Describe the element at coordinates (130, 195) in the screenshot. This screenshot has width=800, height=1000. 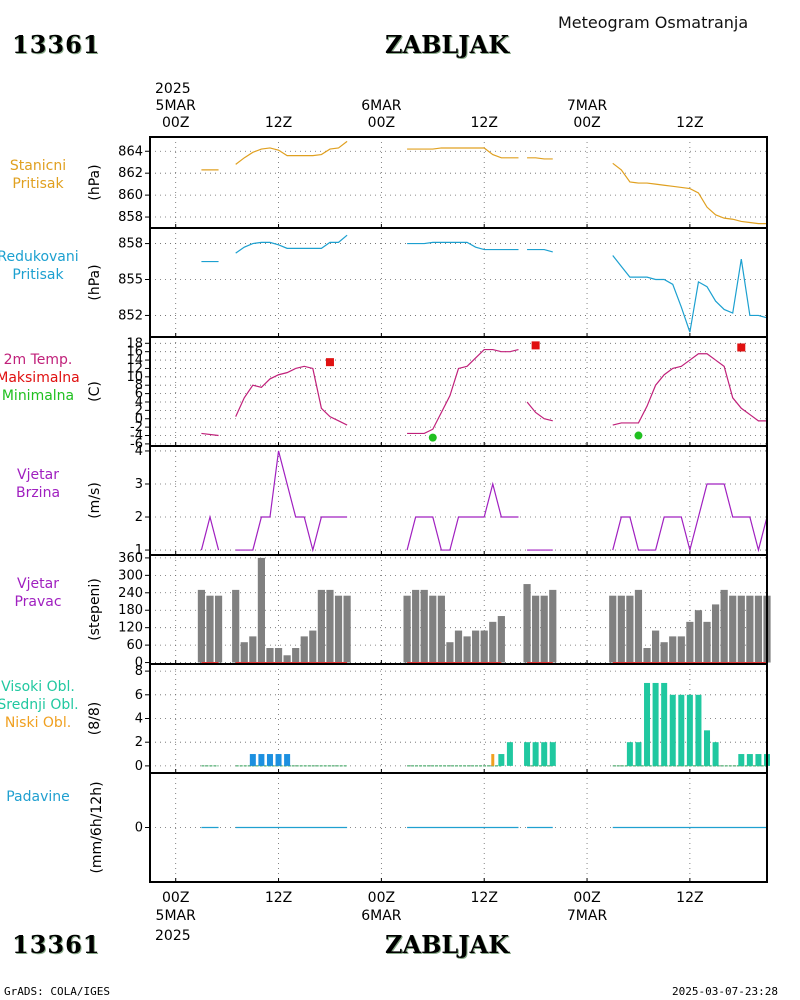
I see `y-tick-label: 860` at that location.